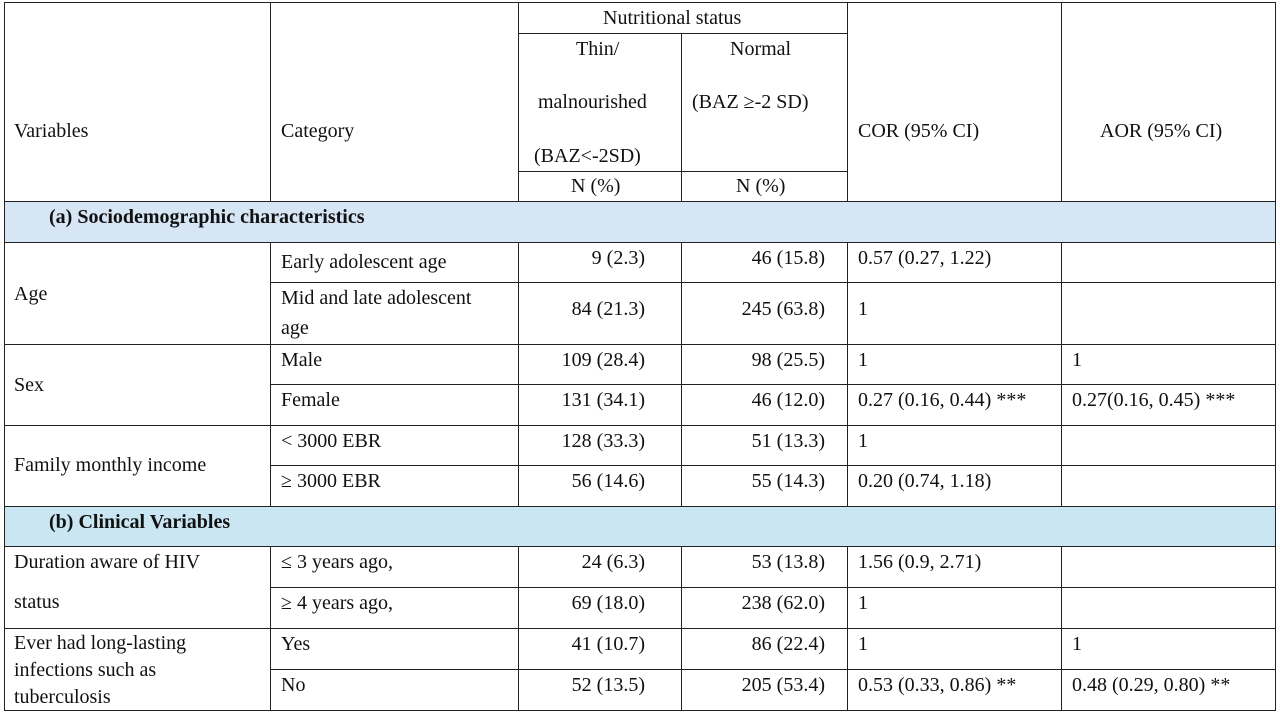  Describe the element at coordinates (394, 649) in the screenshot. I see `infection-r1-category-cell: Yes` at that location.